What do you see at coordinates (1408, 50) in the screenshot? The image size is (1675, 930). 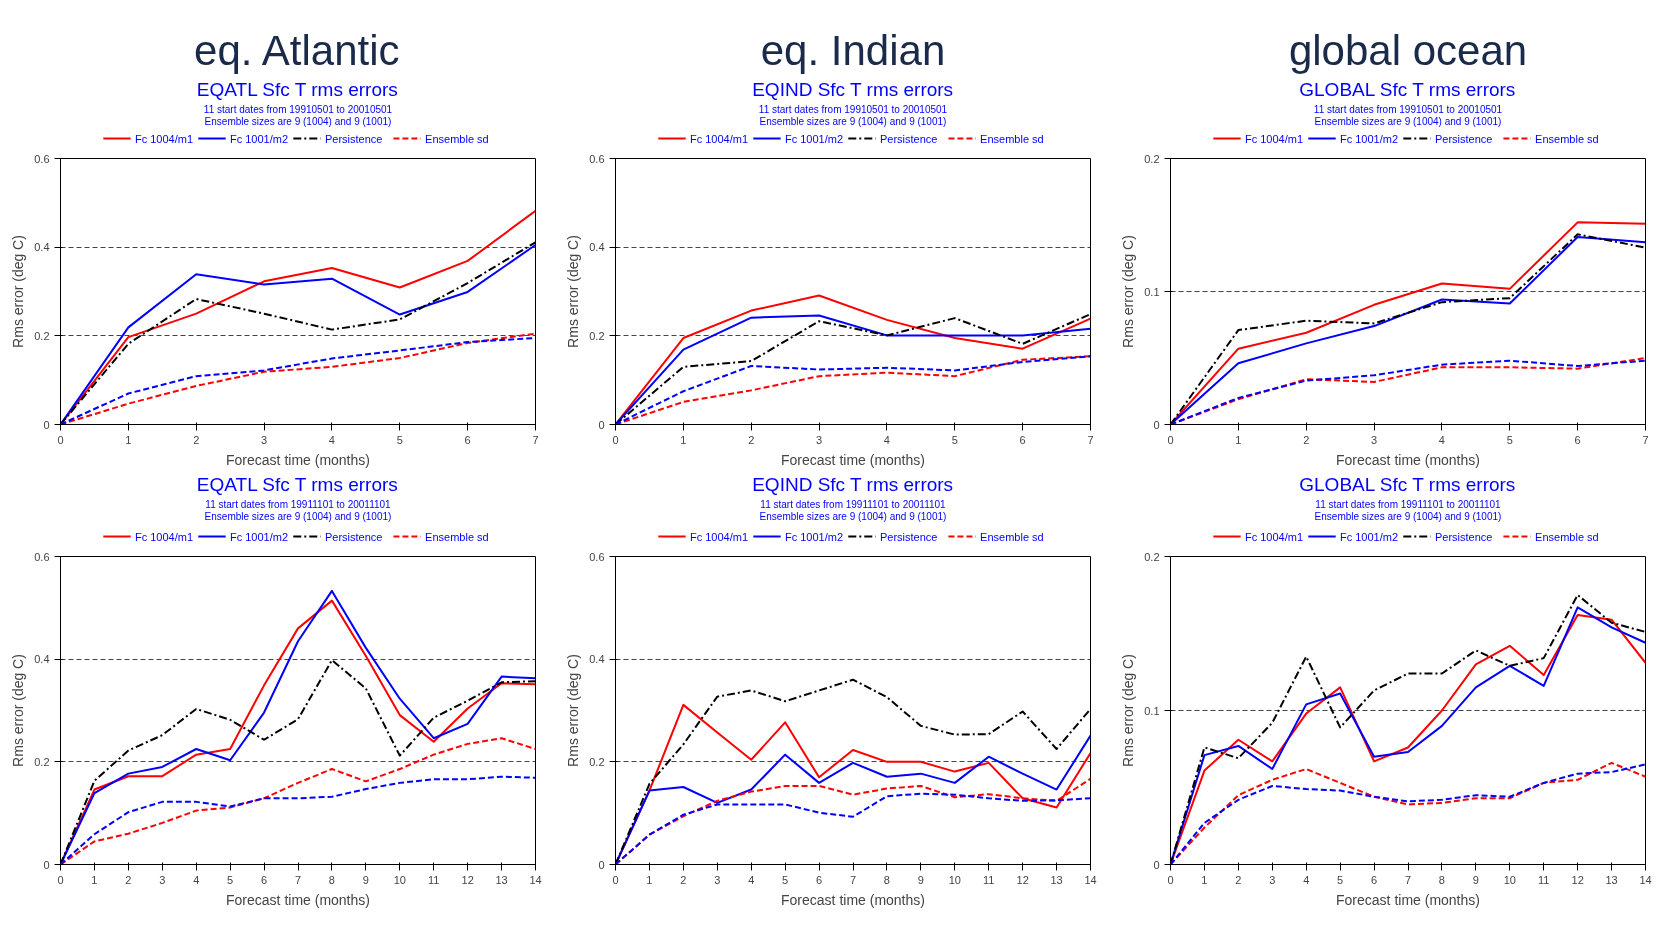 I see `text: global ocean` at bounding box center [1408, 50].